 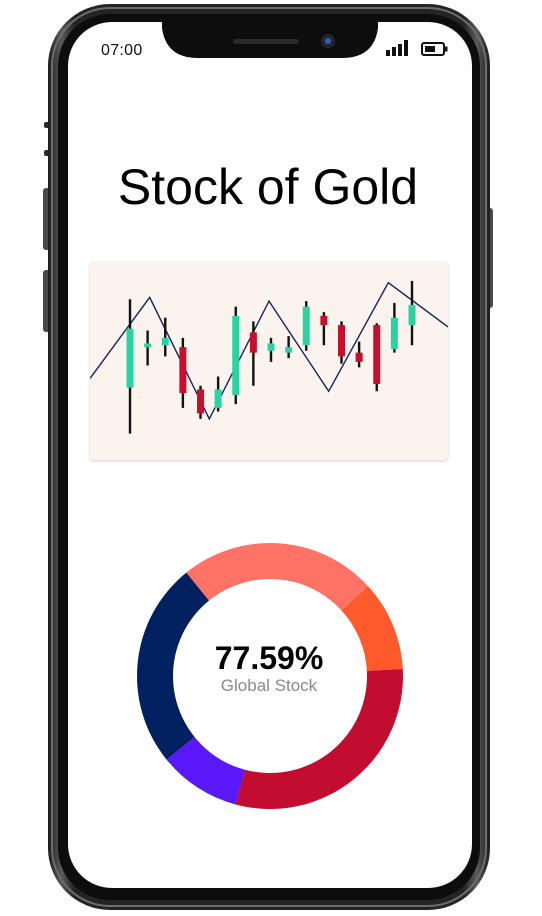 I want to click on cellular-signal-icon, so click(x=397, y=48).